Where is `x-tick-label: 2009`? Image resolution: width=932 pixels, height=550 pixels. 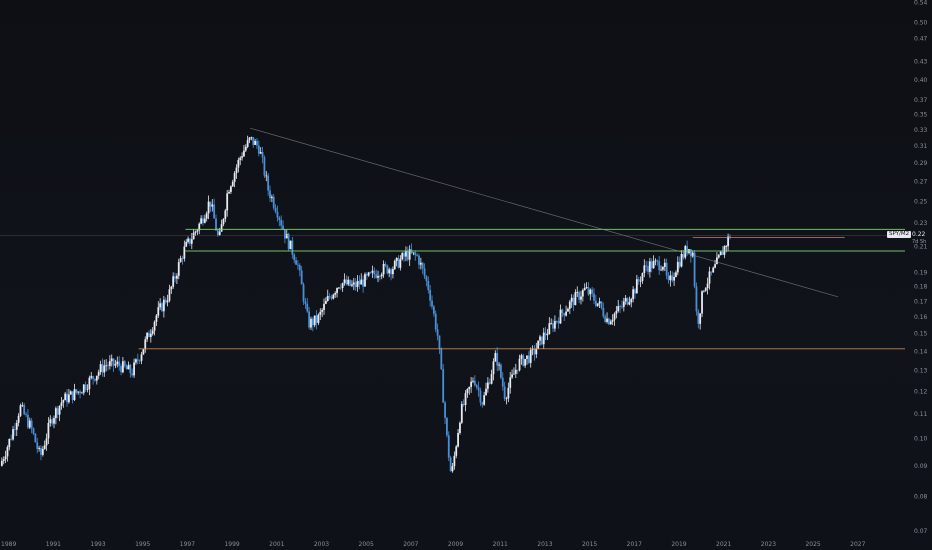 x-tick-label: 2009 is located at coordinates (455, 544).